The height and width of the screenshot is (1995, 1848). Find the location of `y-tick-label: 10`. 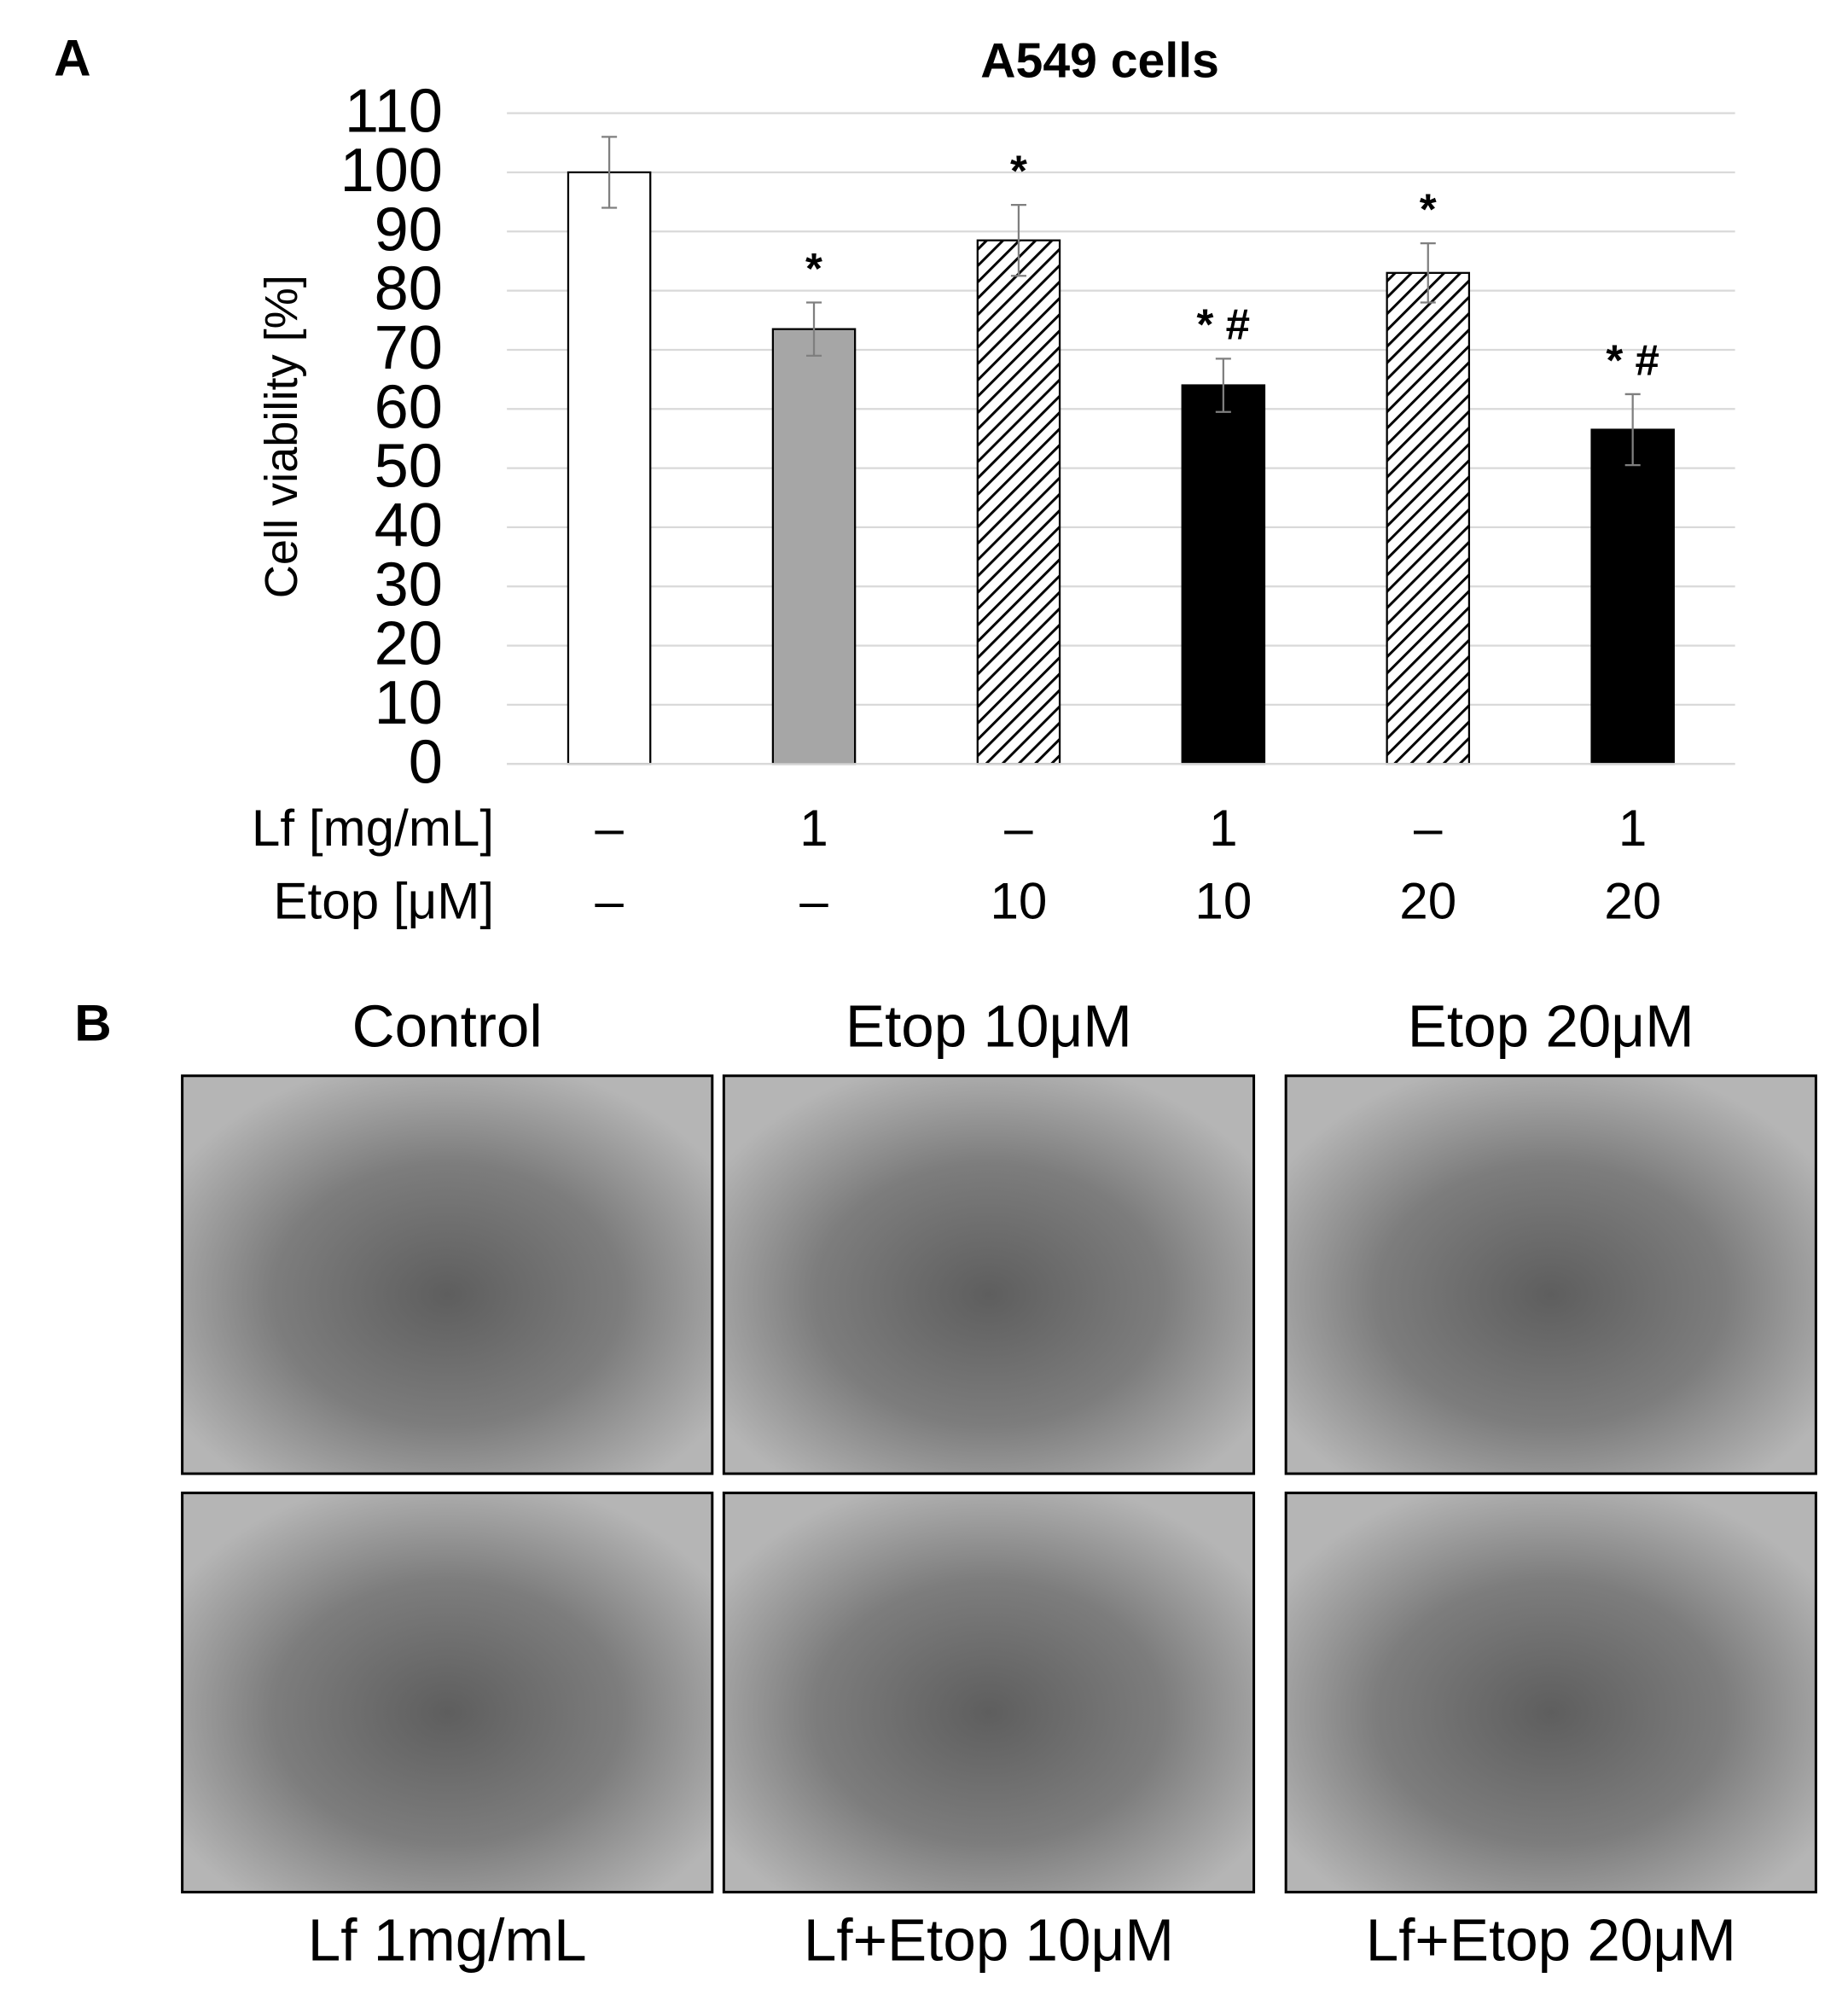

y-tick-label: 10 is located at coordinates (409, 703).